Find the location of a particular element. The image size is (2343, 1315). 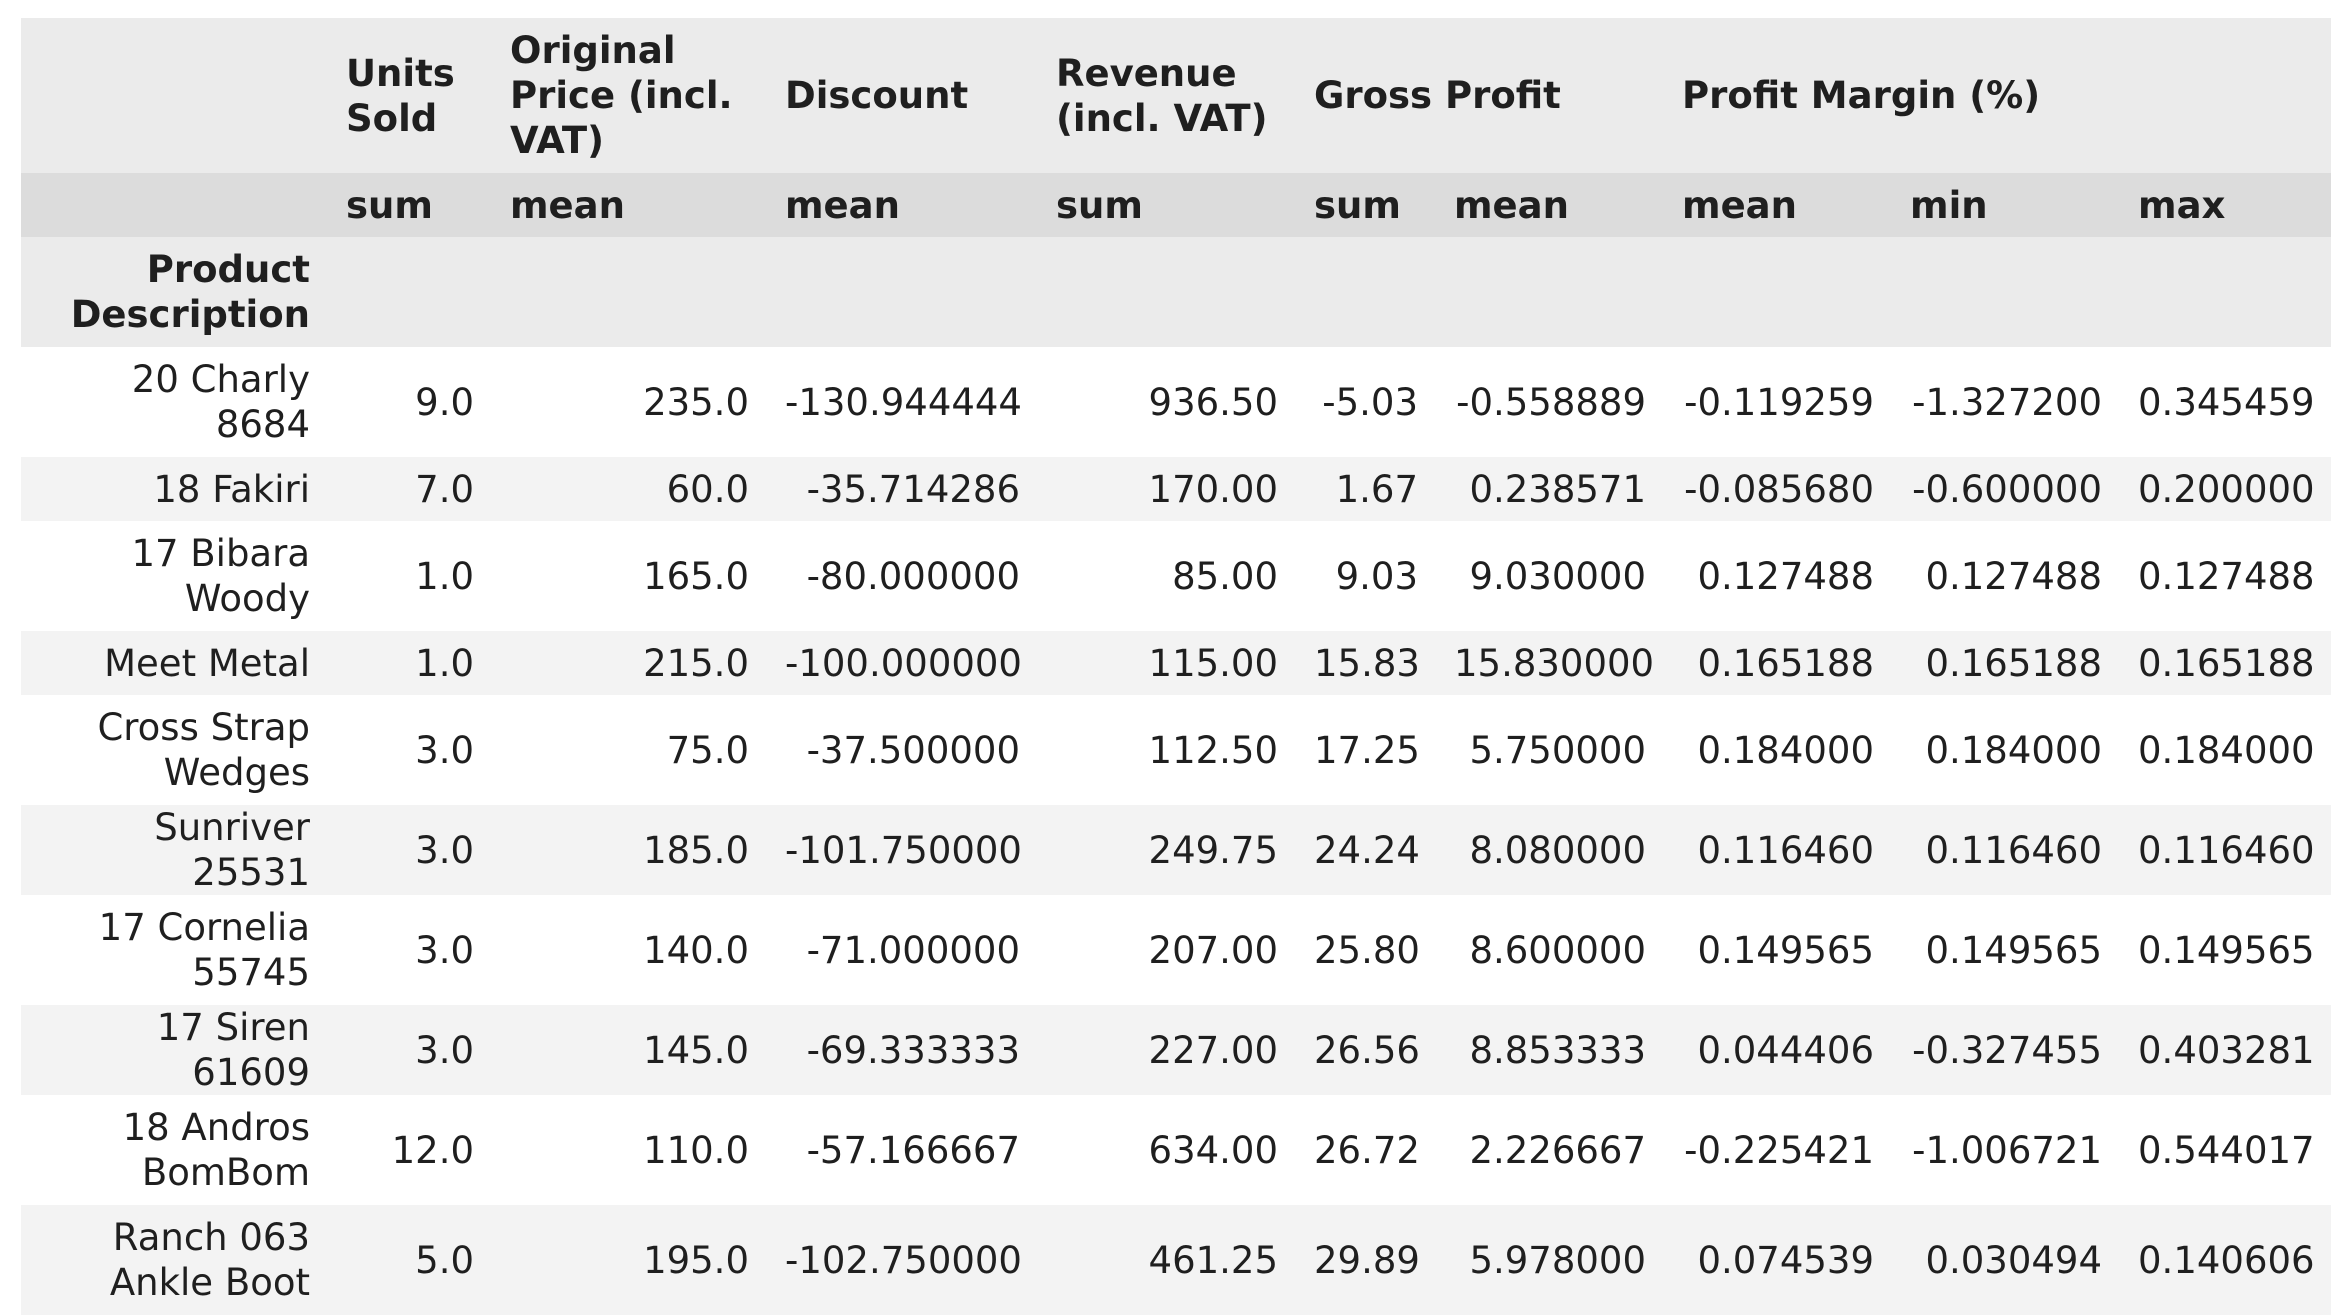

column-header-gross-profit: Gross Profit is located at coordinates (1480, 95).